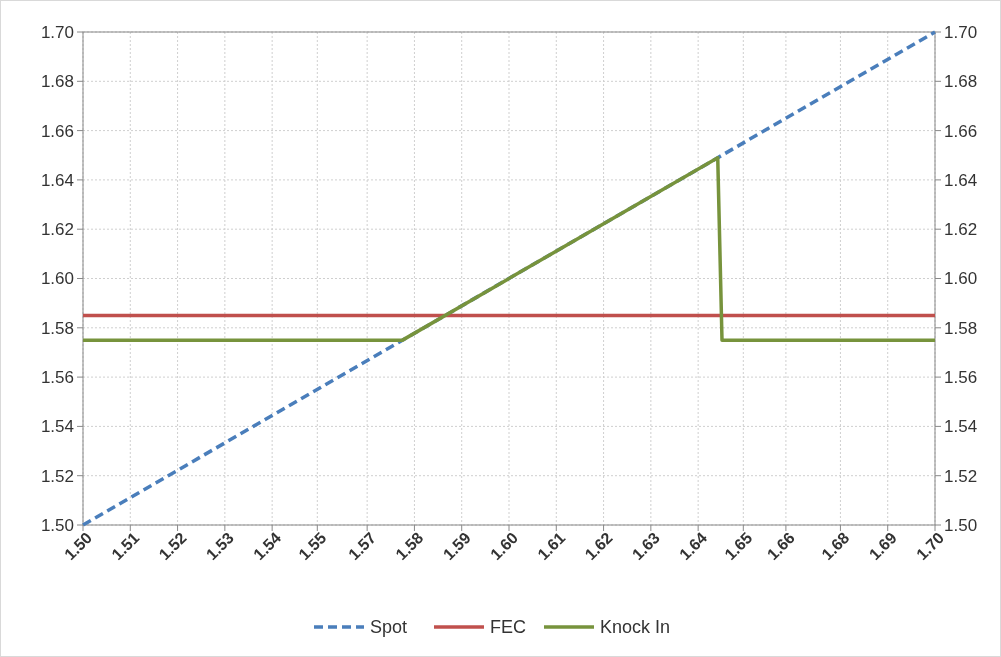  Describe the element at coordinates (961, 378) in the screenshot. I see `y2-tick-label: 1.56` at that location.